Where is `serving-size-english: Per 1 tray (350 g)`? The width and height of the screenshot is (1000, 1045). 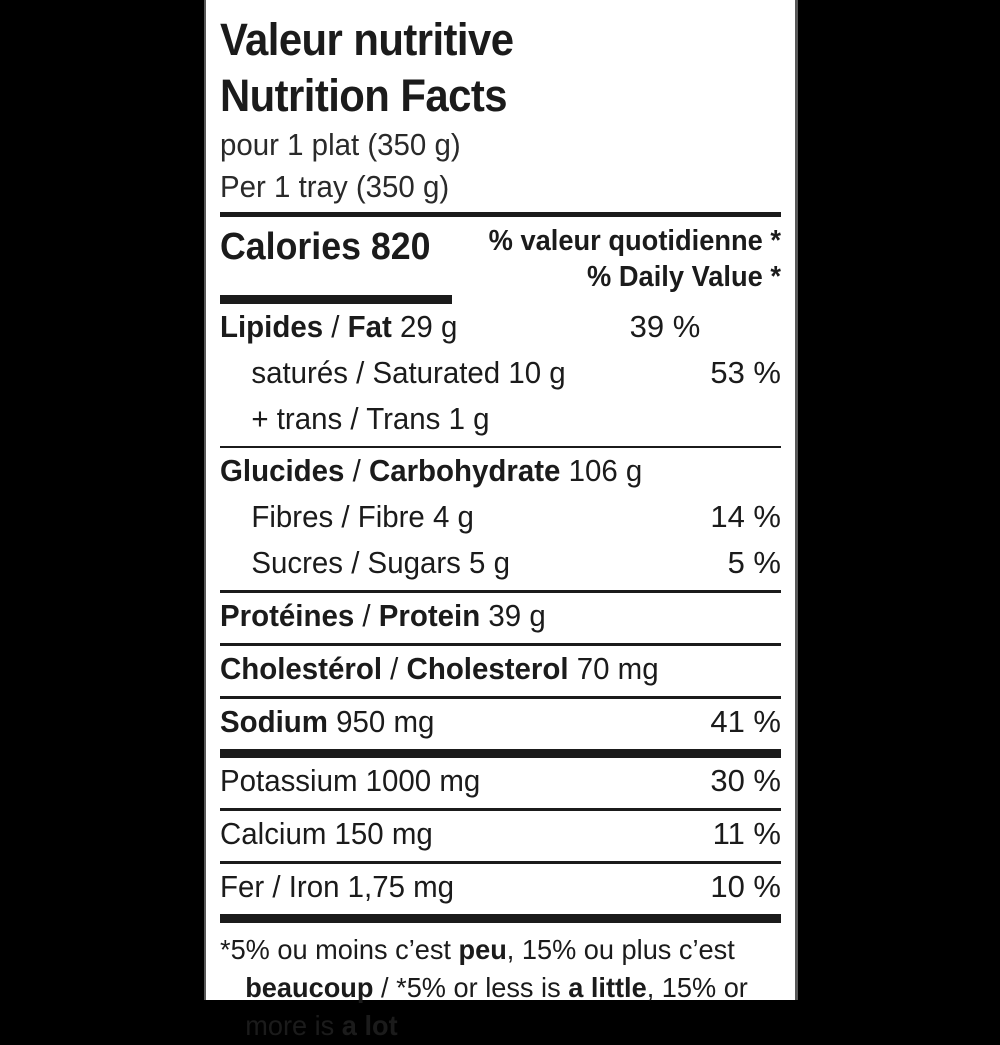
serving-size-english: Per 1 tray (350 g) is located at coordinates (335, 186).